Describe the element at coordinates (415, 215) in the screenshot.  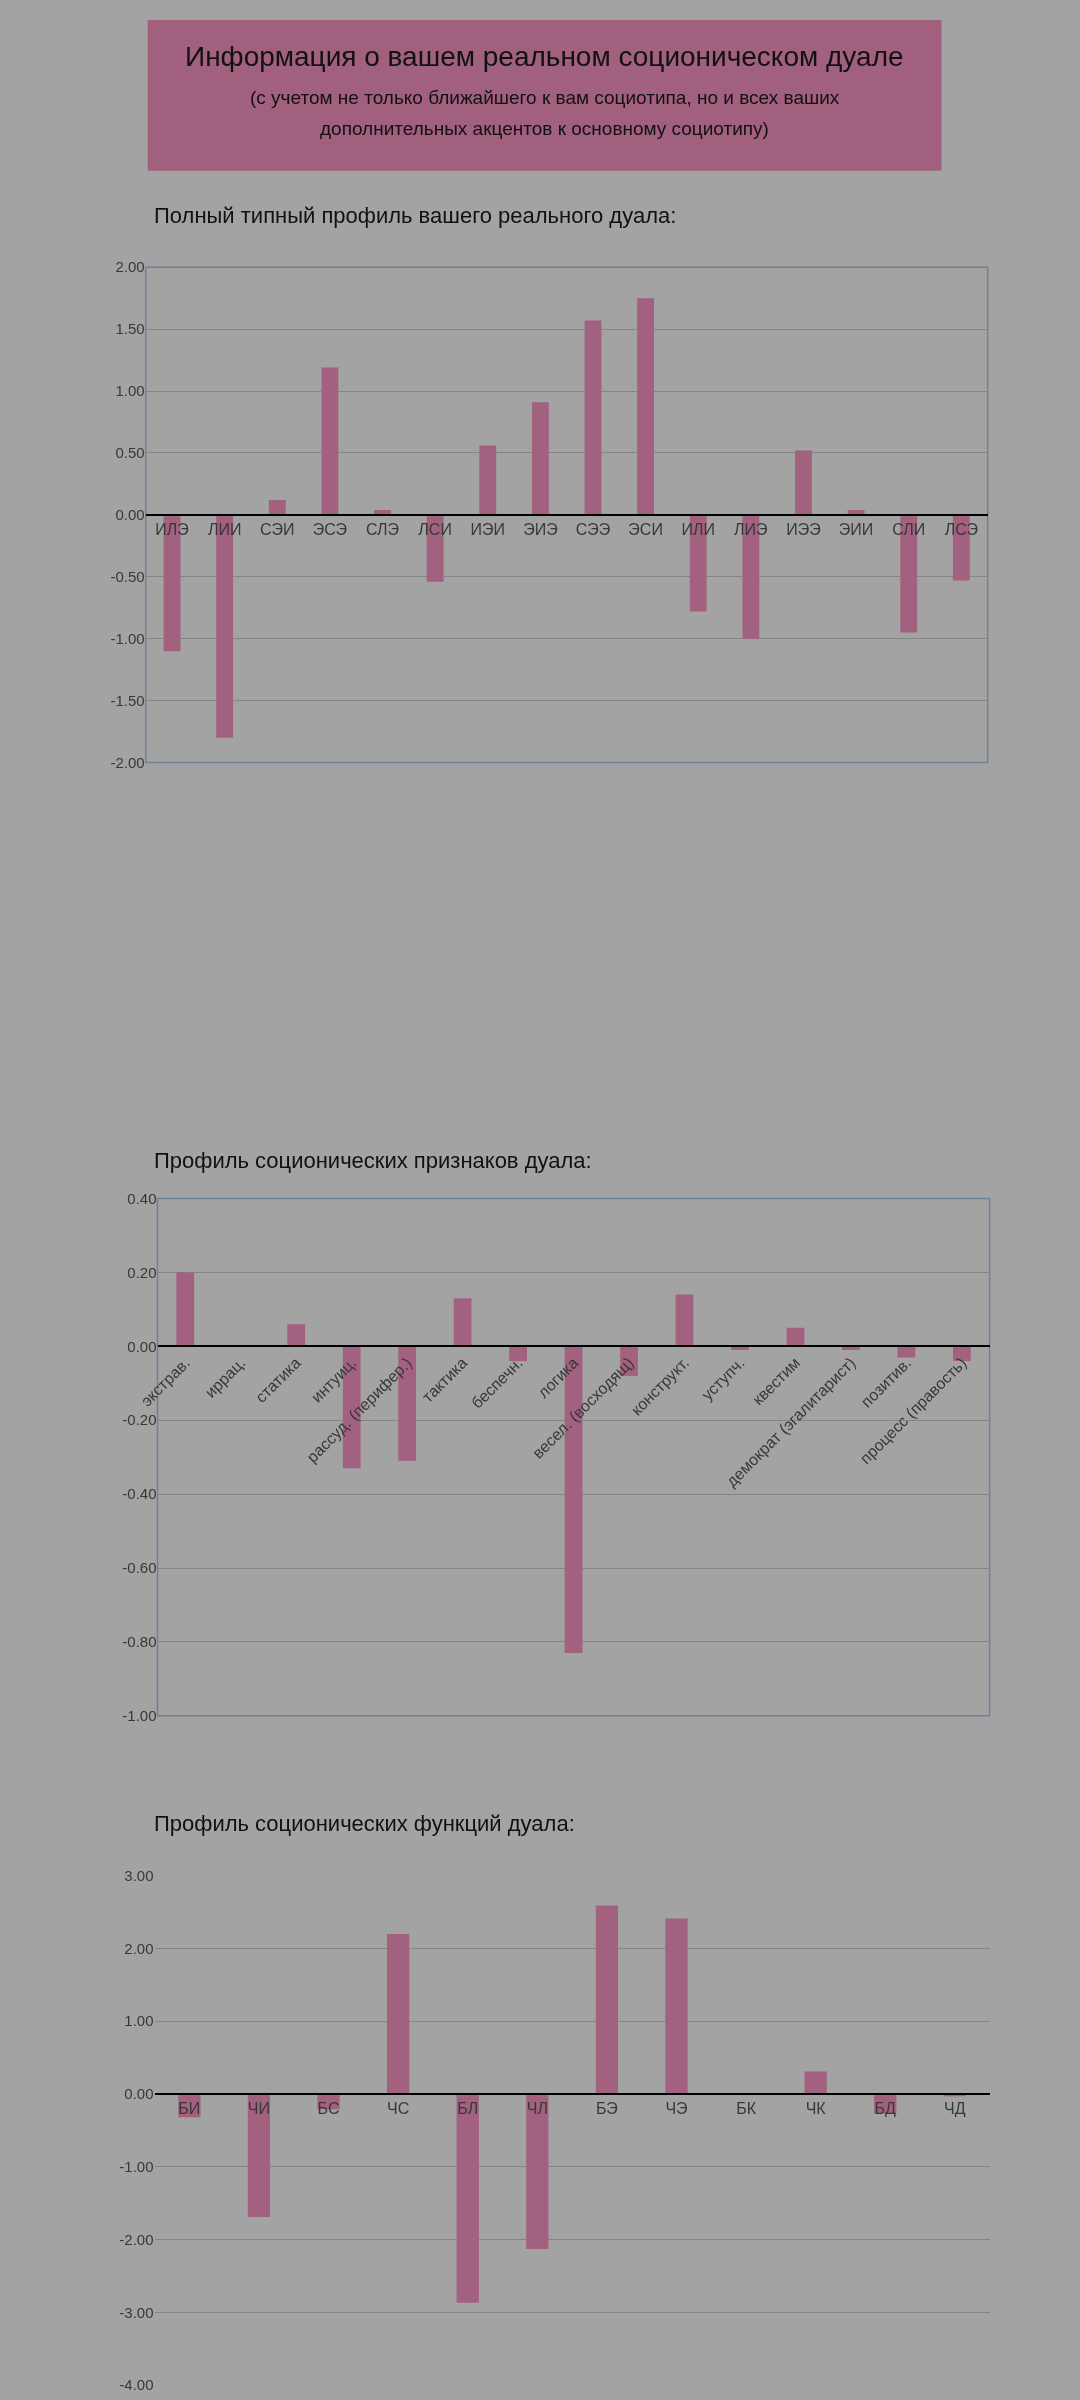
I see `chart-title: Полный типный профиль вашего реального дуала:` at that location.